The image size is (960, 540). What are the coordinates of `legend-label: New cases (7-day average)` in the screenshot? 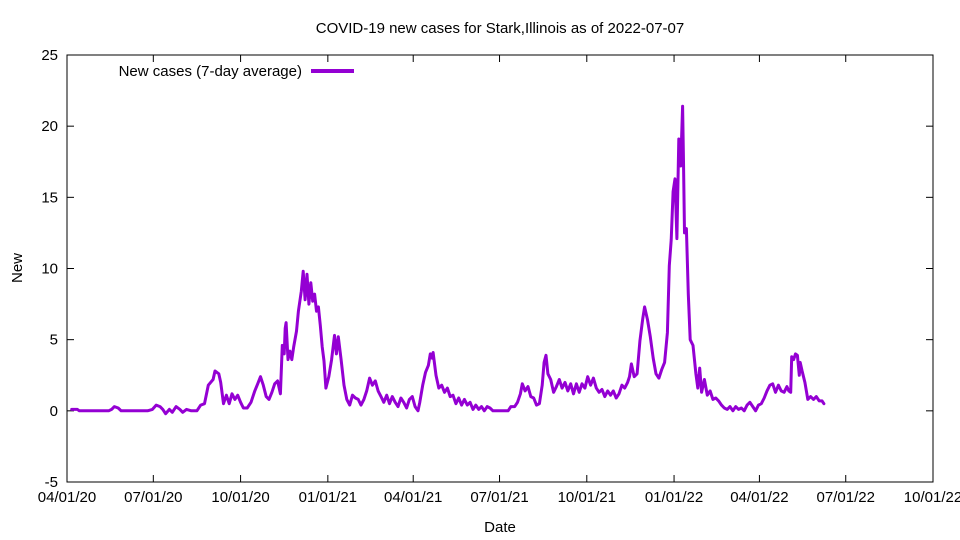 It's located at (210, 71).